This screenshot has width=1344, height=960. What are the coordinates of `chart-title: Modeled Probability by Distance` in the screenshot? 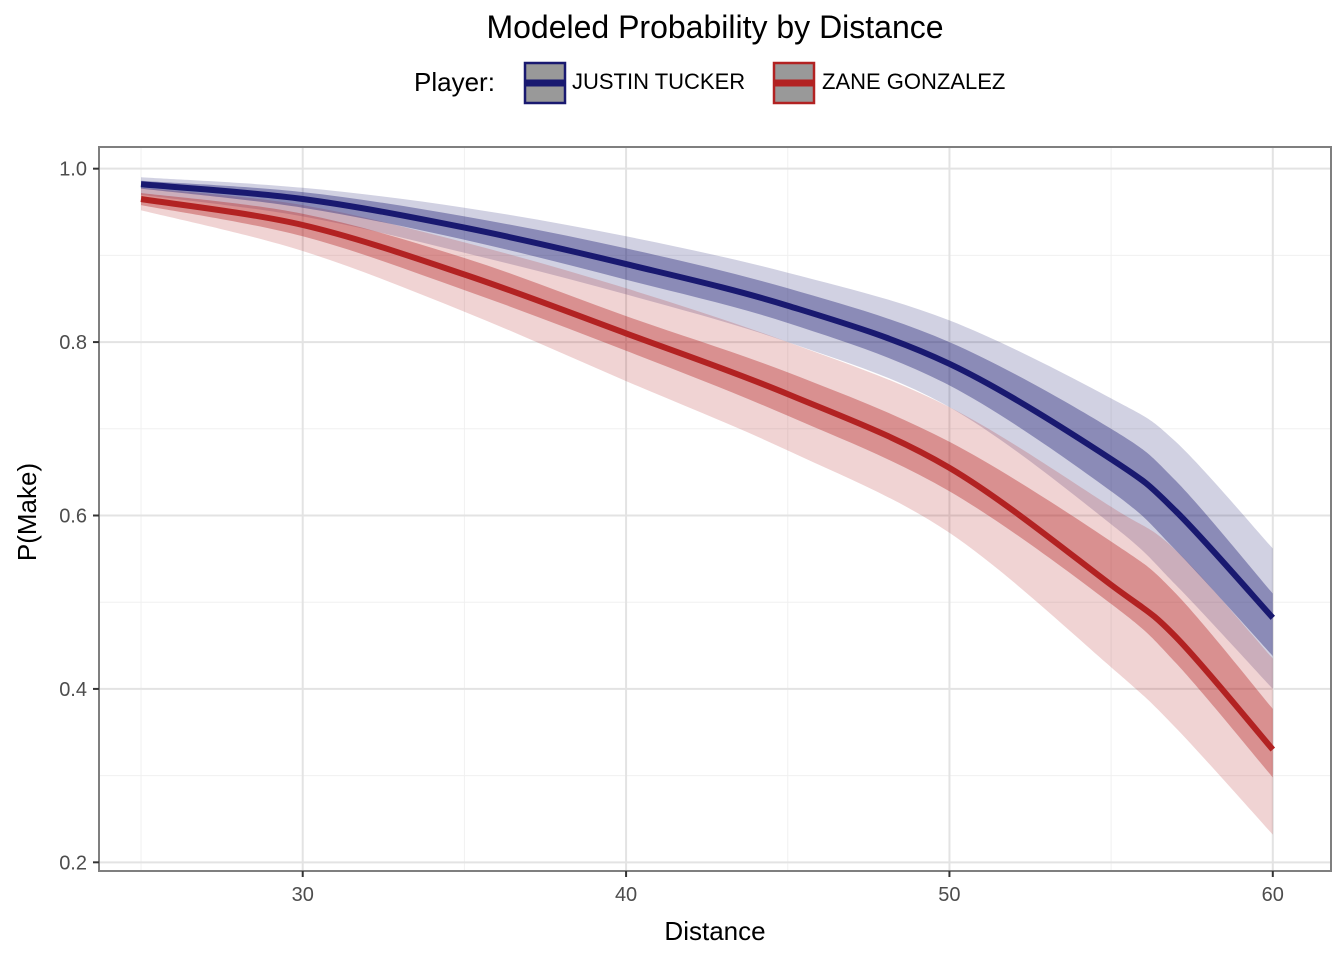 It's located at (714, 27).